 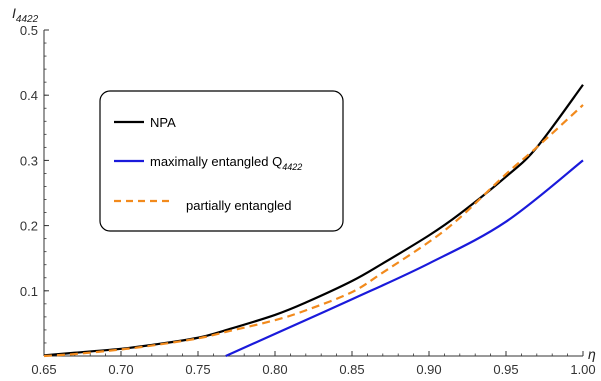 What do you see at coordinates (14, 13) in the screenshot?
I see `y-axis-title-main: I` at bounding box center [14, 13].